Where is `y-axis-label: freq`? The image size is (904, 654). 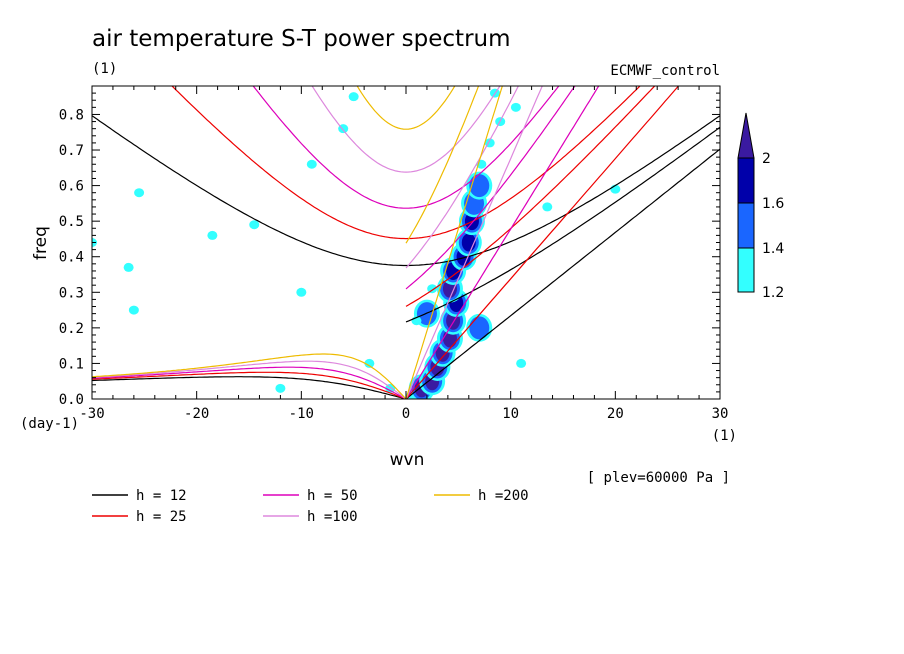 y-axis-label: freq is located at coordinates (41, 243).